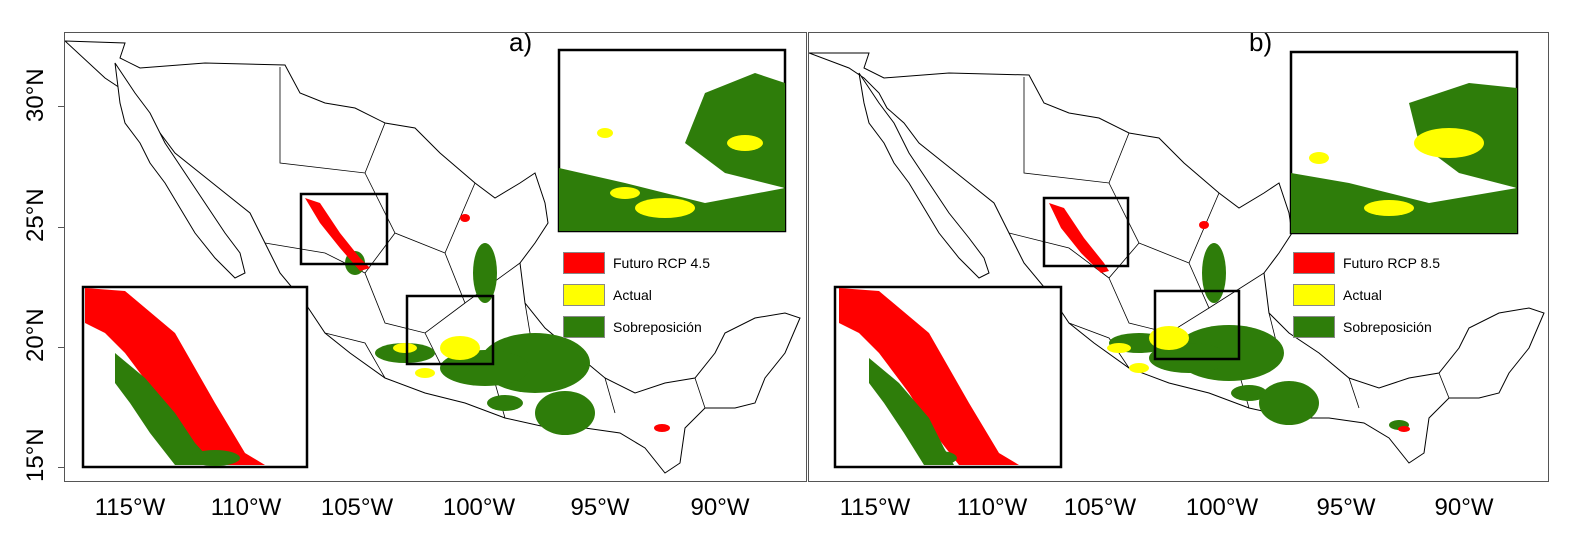 The image size is (1589, 547). I want to click on legend-b: Futuro RCP 8.5 Actual Sobreposición, so click(1366, 295).